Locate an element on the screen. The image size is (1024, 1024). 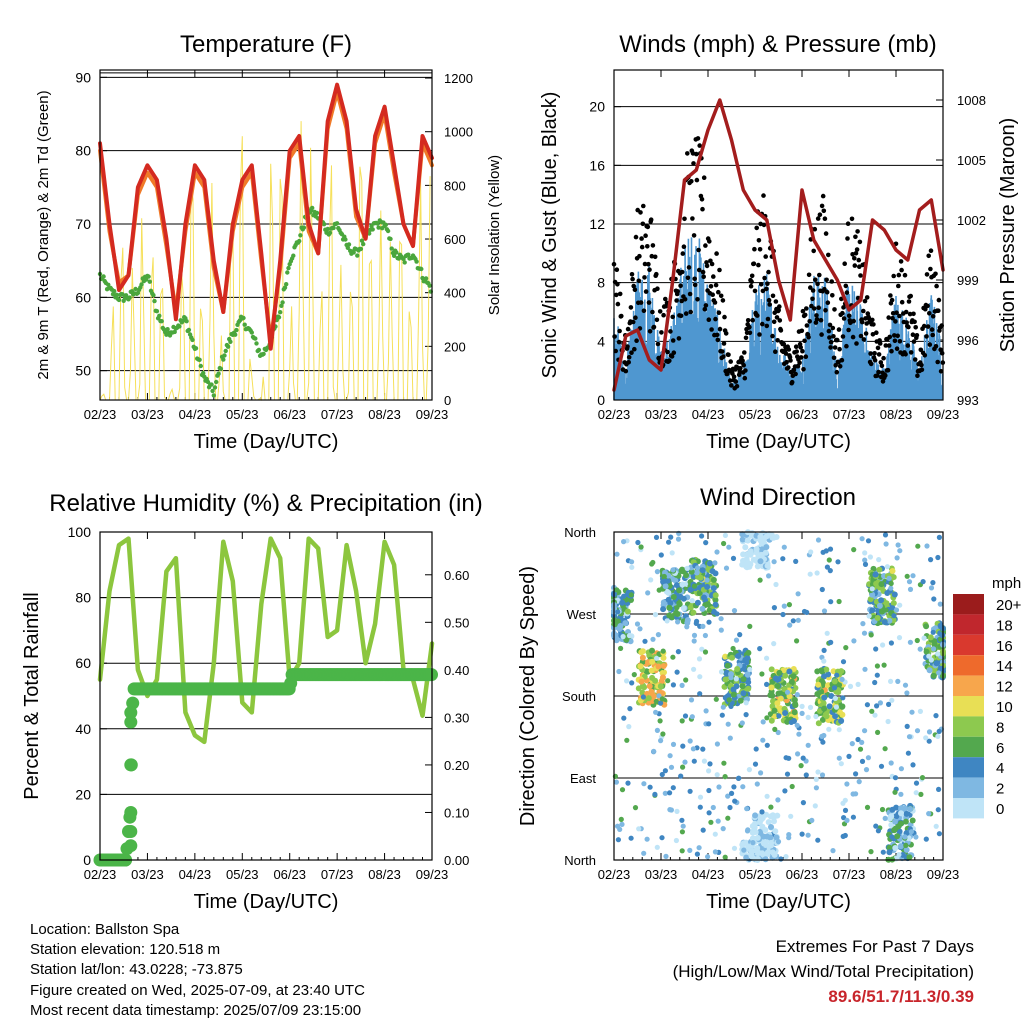
legend-label: 8 is located at coordinates (1000, 727).